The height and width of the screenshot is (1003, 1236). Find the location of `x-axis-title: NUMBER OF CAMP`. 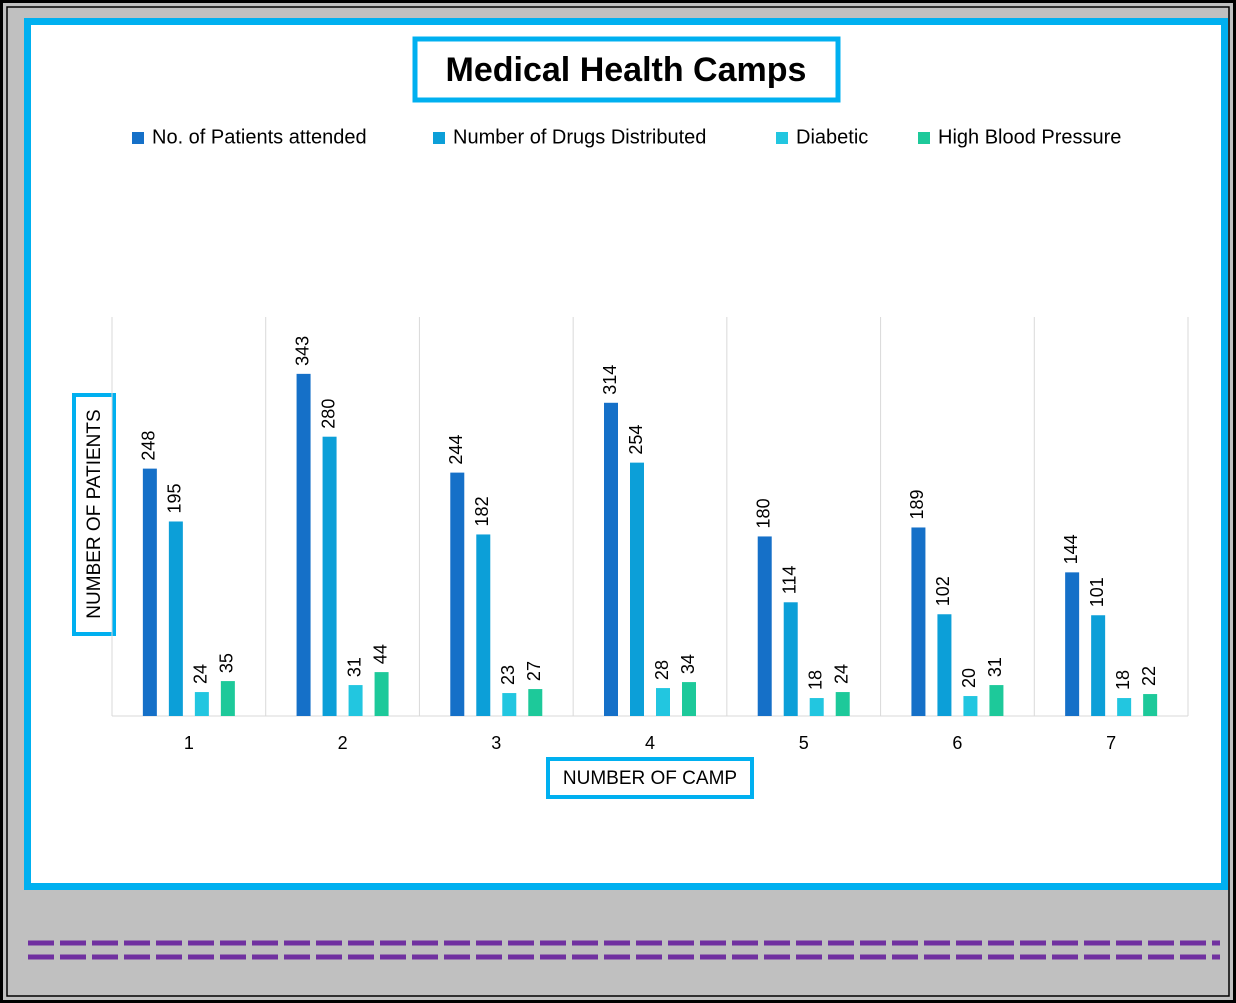

x-axis-title: NUMBER OF CAMP is located at coordinates (650, 778).